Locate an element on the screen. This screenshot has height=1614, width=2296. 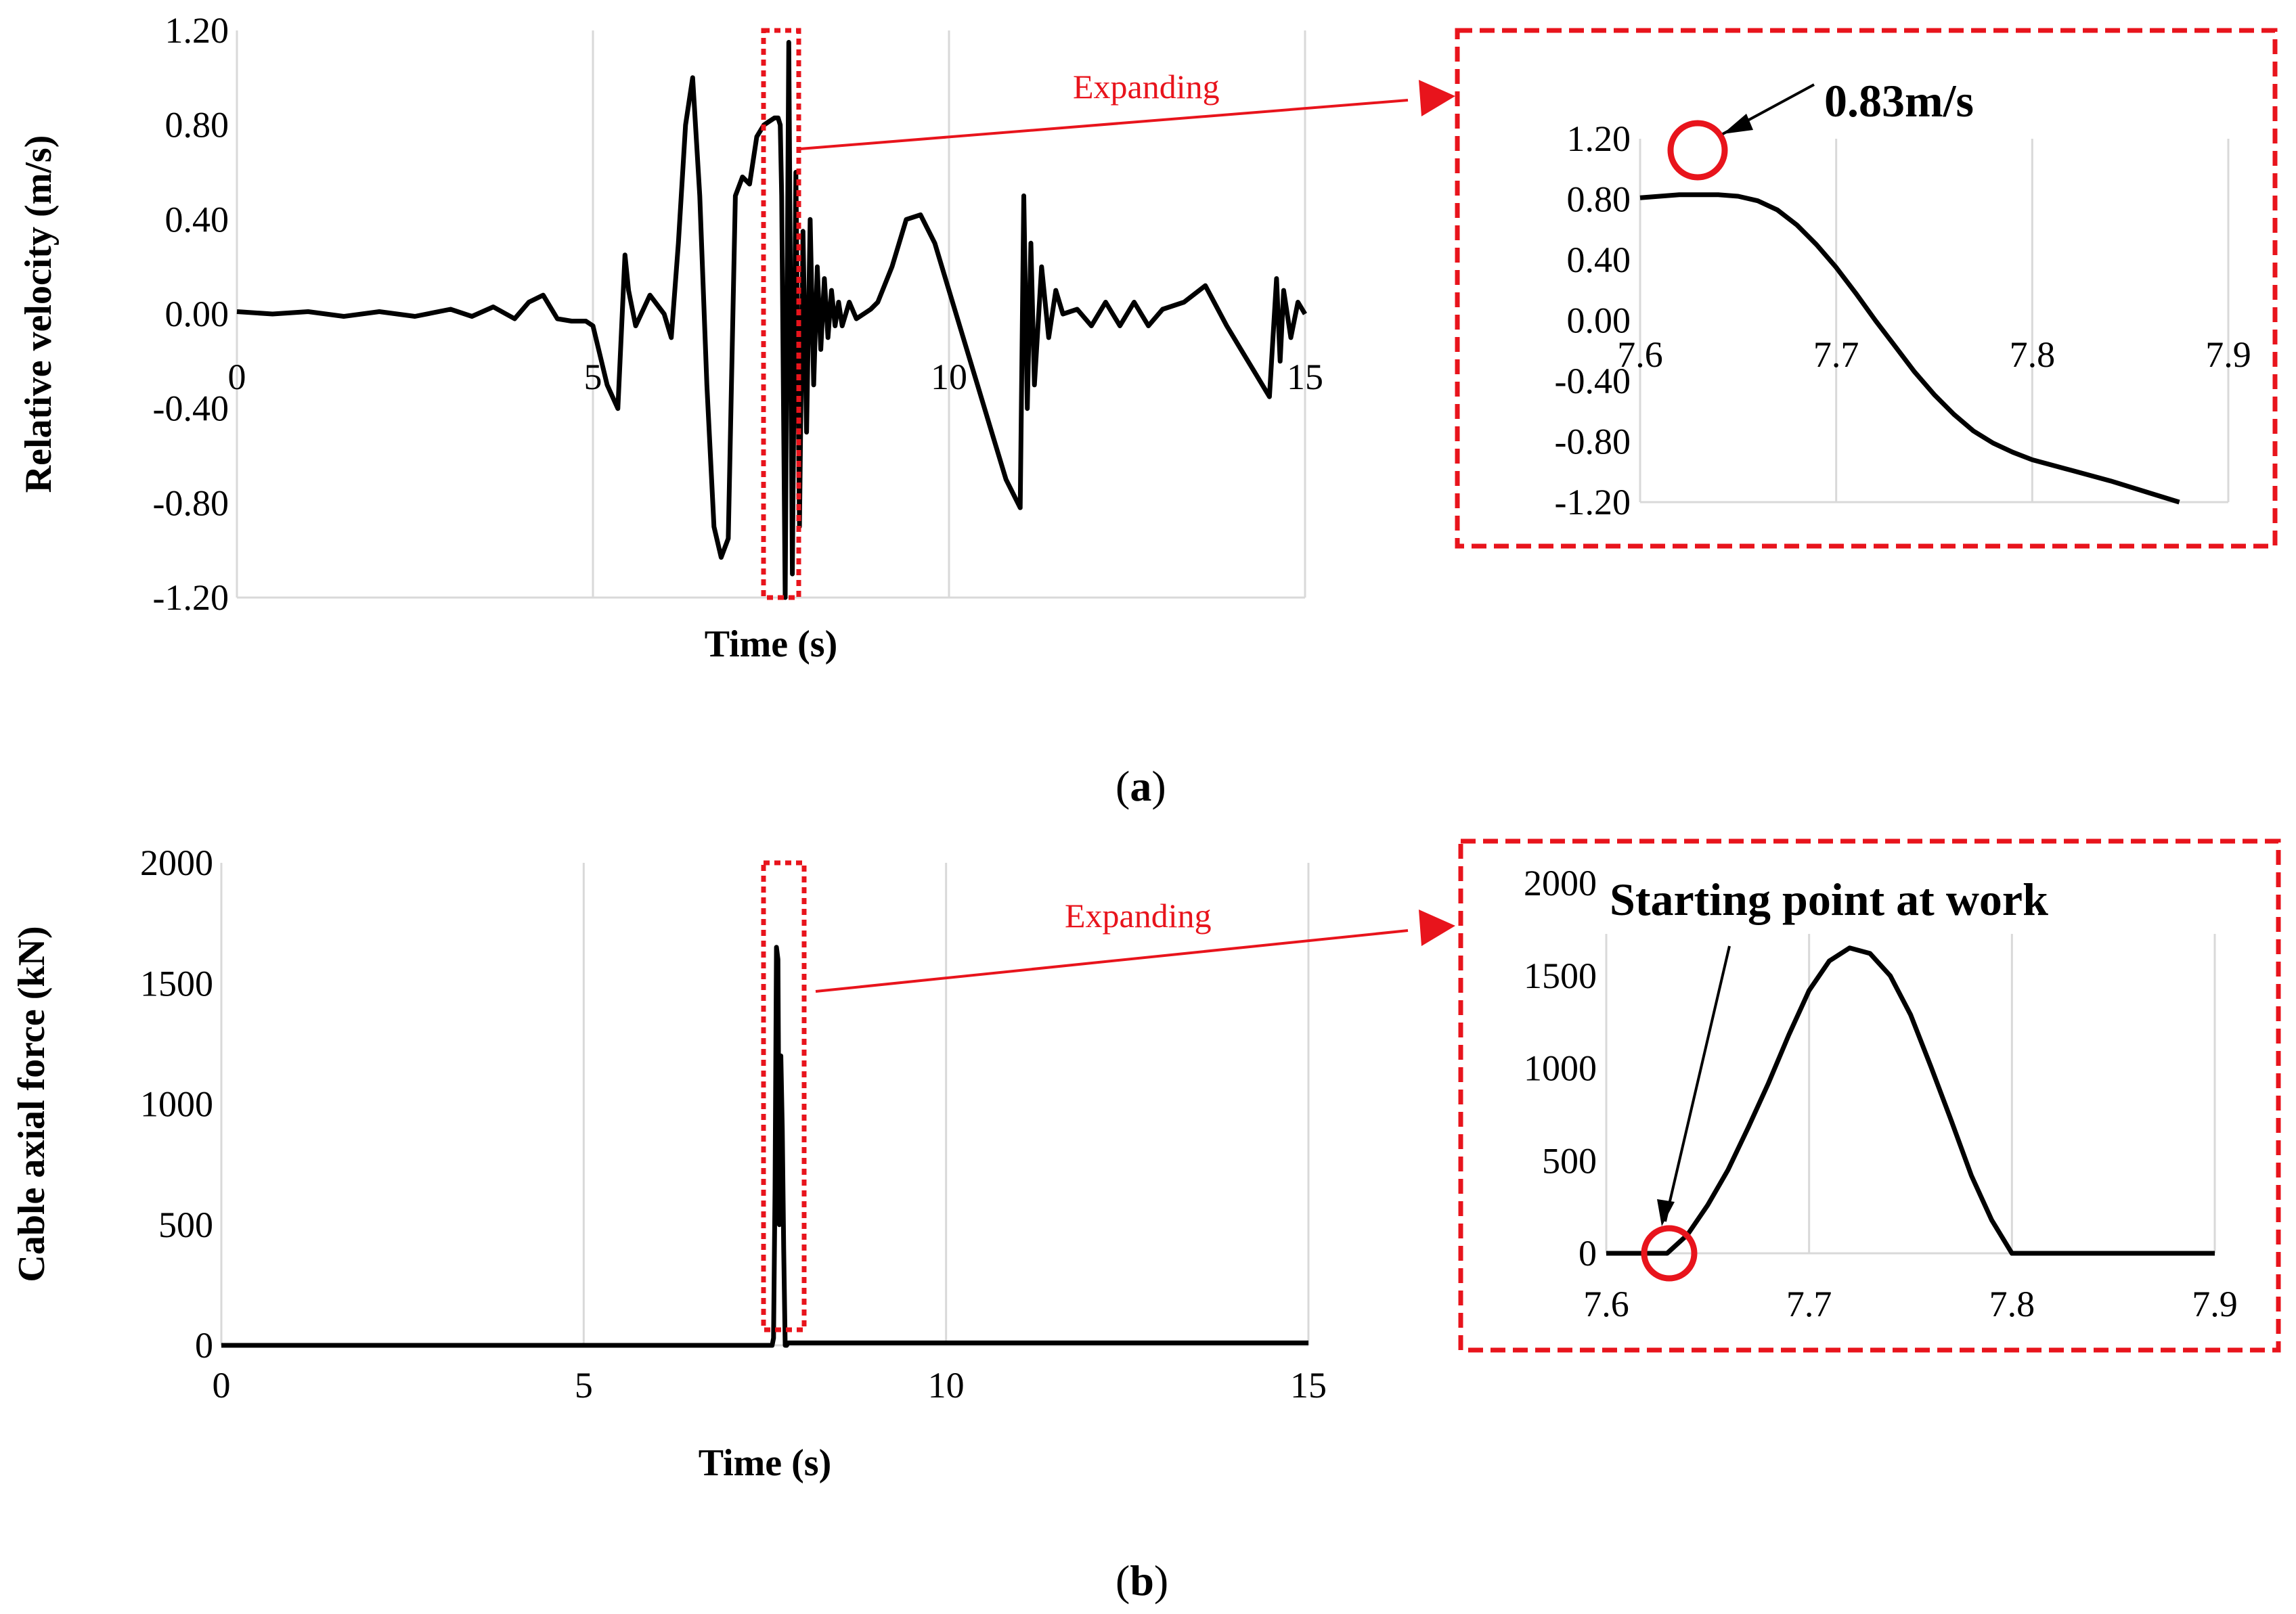
expanding-arrowhead-b is located at coordinates (1437, 928).